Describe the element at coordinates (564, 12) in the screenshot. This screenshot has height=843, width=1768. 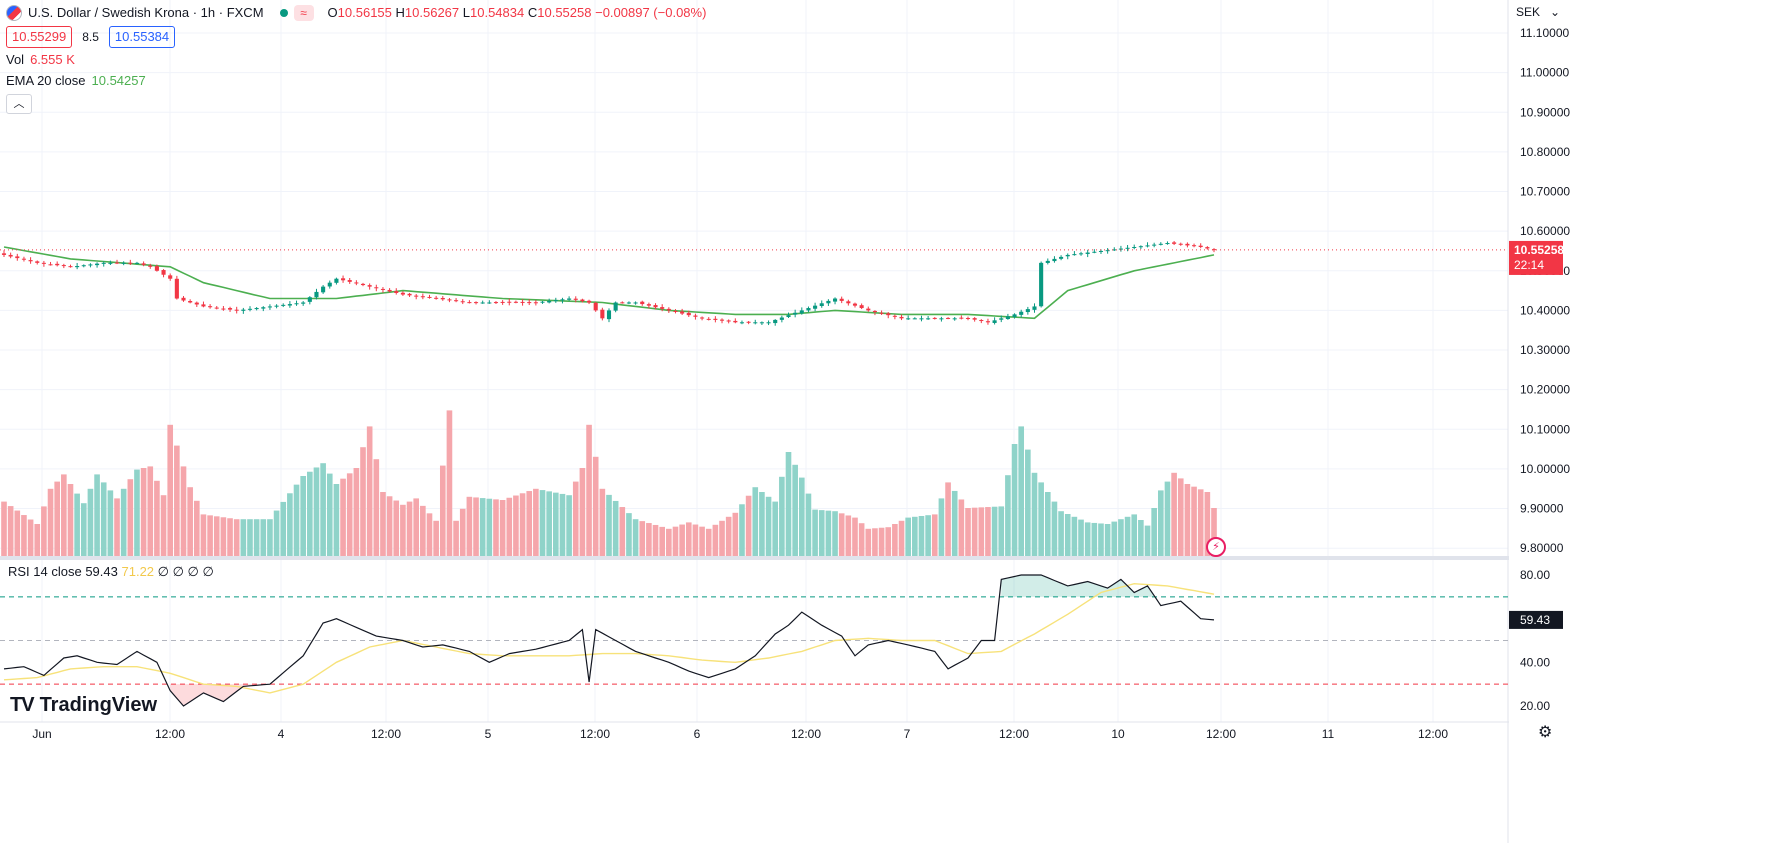
I see `close-value: 10.55258` at that location.